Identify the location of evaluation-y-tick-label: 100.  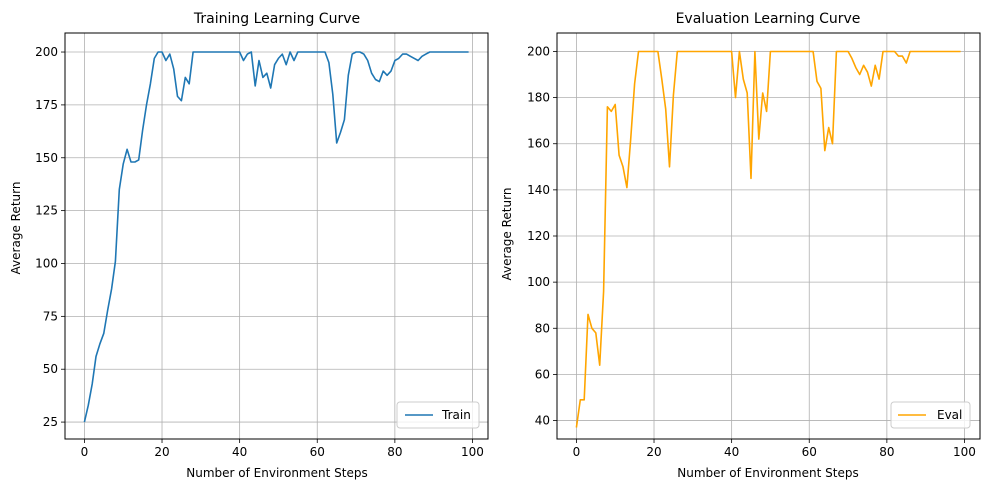
(538, 282).